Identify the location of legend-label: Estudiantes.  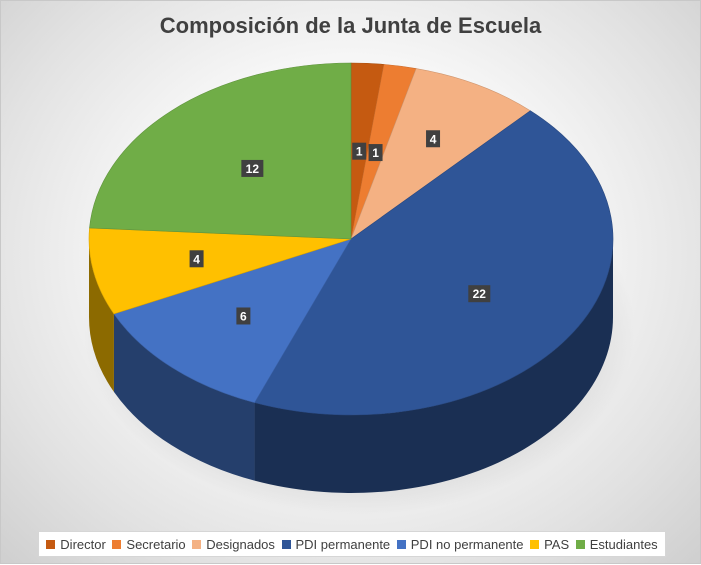
(623, 544).